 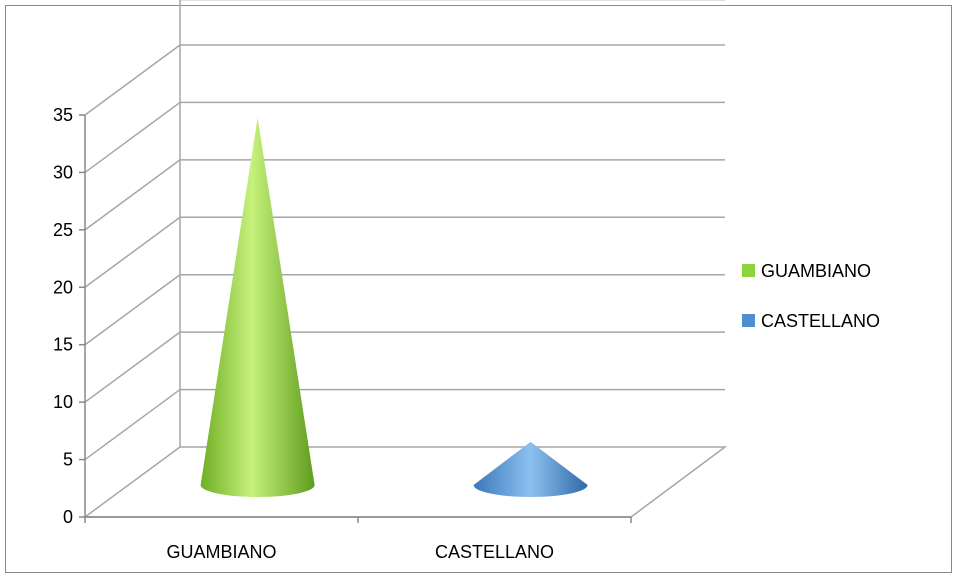 I want to click on y-tick-label: 0, so click(x=68, y=517).